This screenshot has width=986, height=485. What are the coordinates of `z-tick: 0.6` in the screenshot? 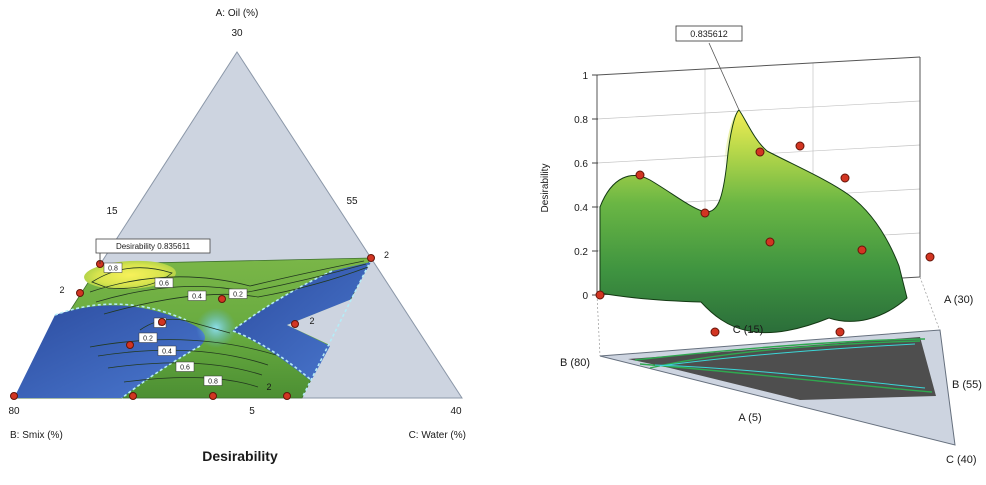 It's located at (581, 164).